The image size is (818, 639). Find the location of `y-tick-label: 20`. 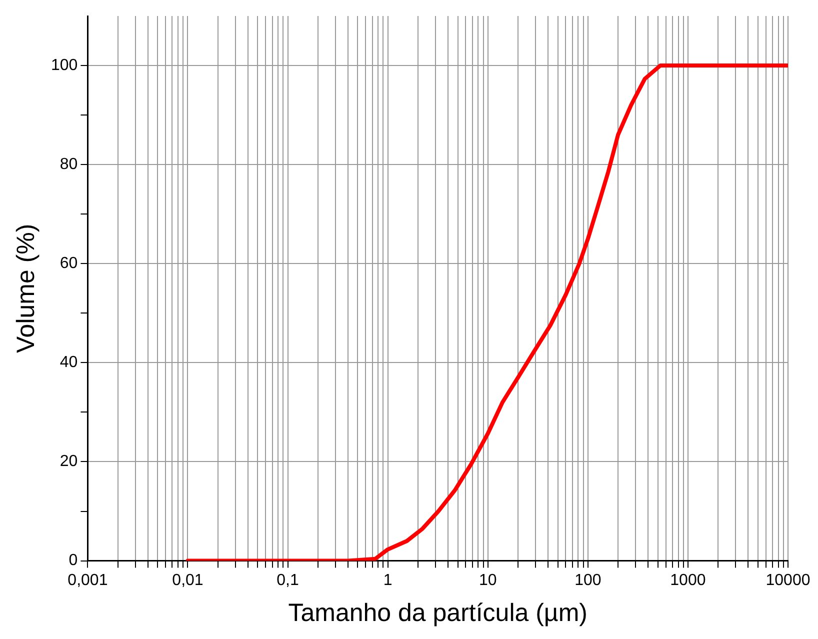

y-tick-label: 20 is located at coordinates (69, 461).